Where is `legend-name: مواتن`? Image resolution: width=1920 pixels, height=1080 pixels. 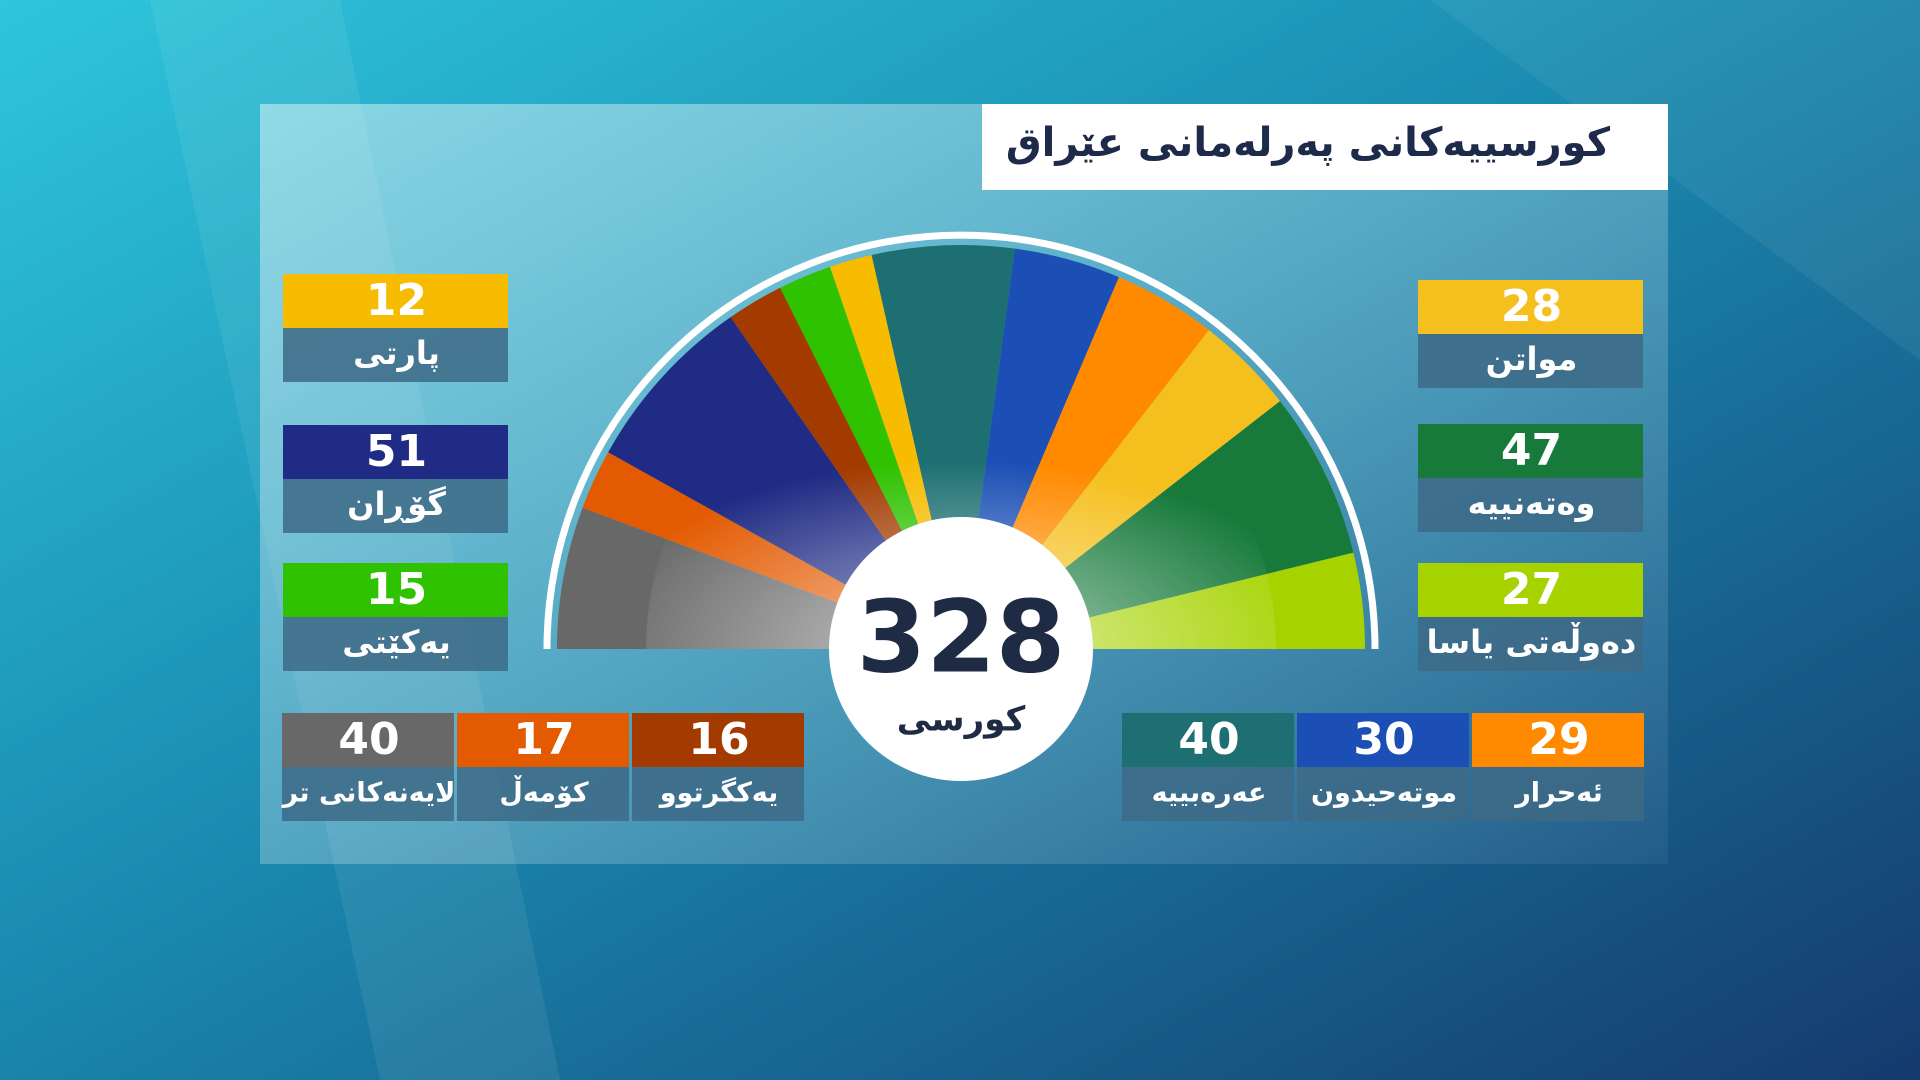
legend-name: مواتن is located at coordinates (1532, 359).